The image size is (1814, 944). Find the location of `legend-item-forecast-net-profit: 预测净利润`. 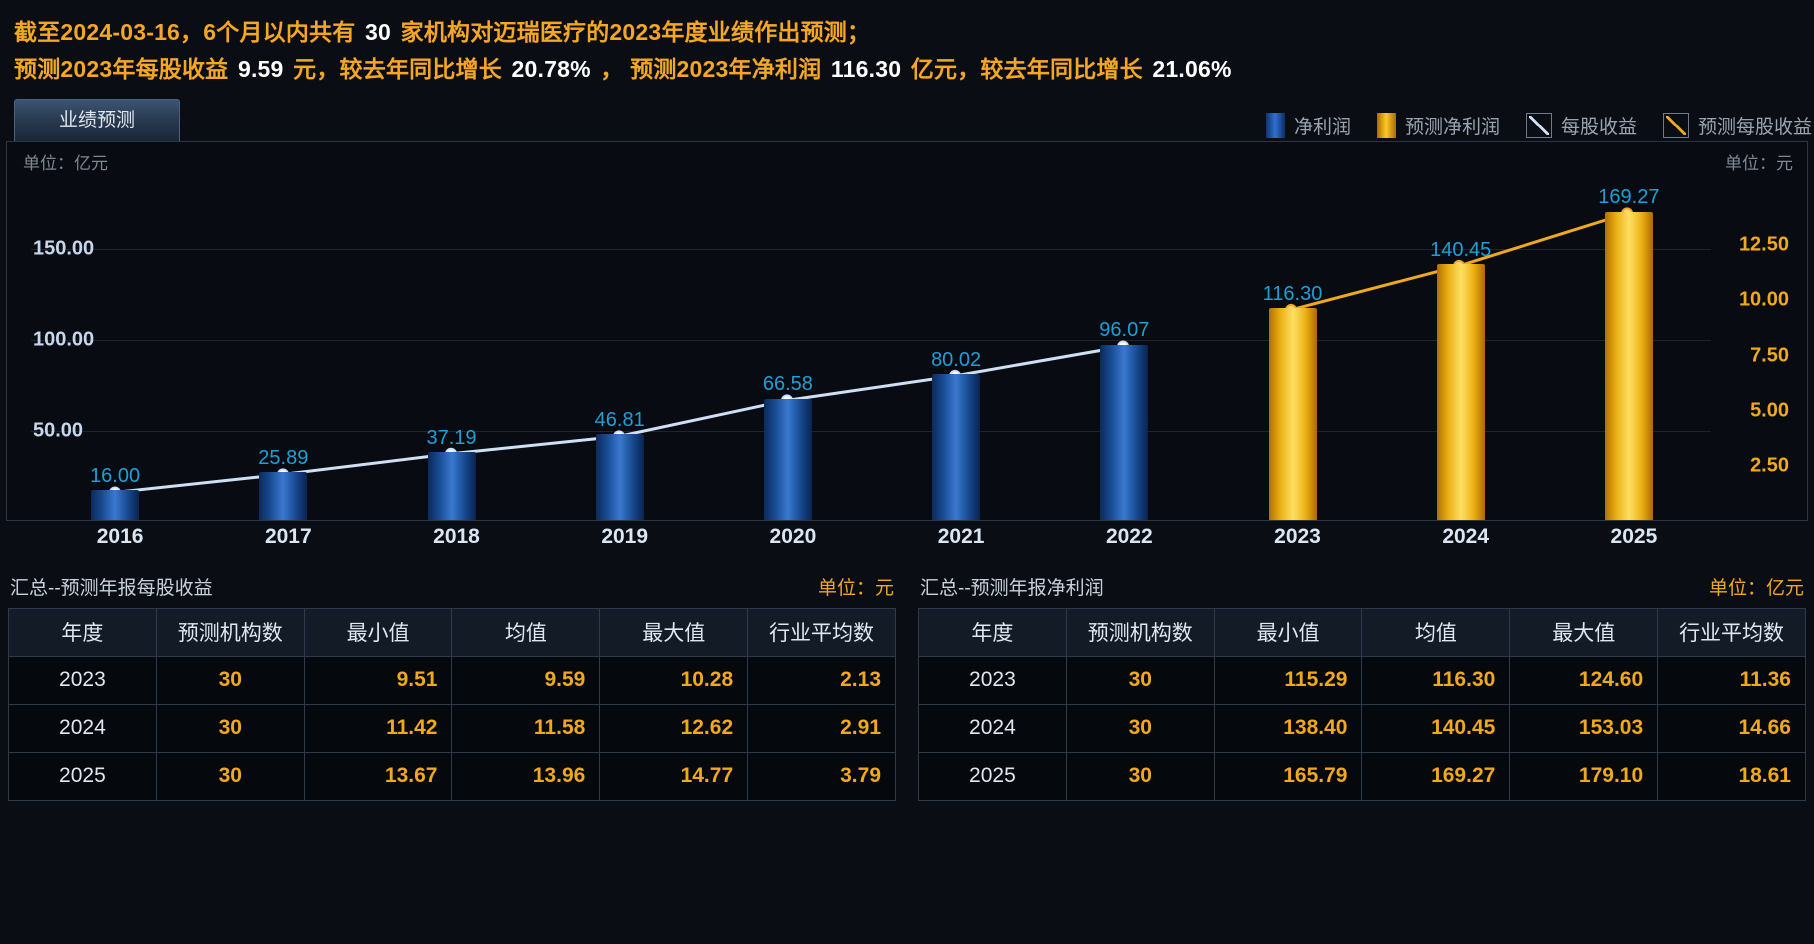

legend-item-forecast-net-profit: 预测净利润 is located at coordinates (1438, 125).